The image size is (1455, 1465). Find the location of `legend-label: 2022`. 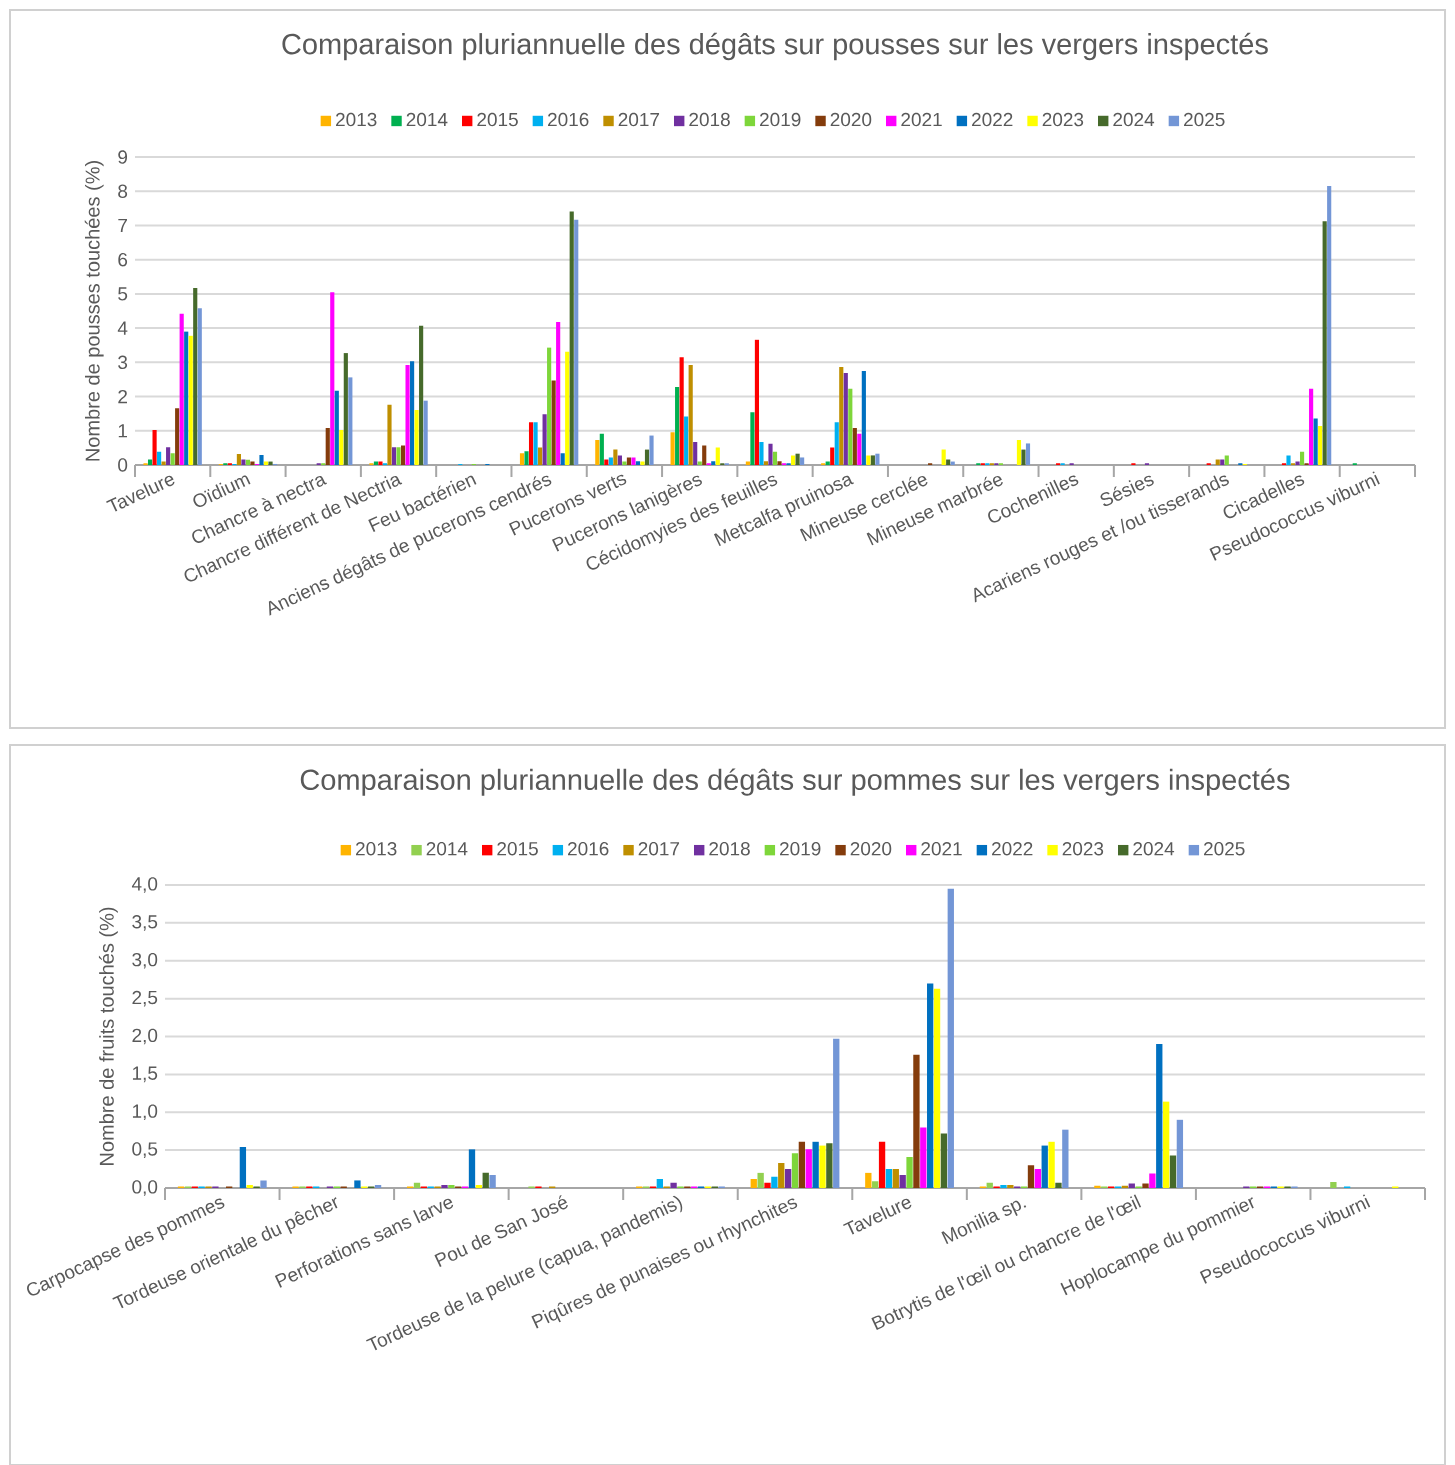

legend-label: 2022 is located at coordinates (1012, 849).